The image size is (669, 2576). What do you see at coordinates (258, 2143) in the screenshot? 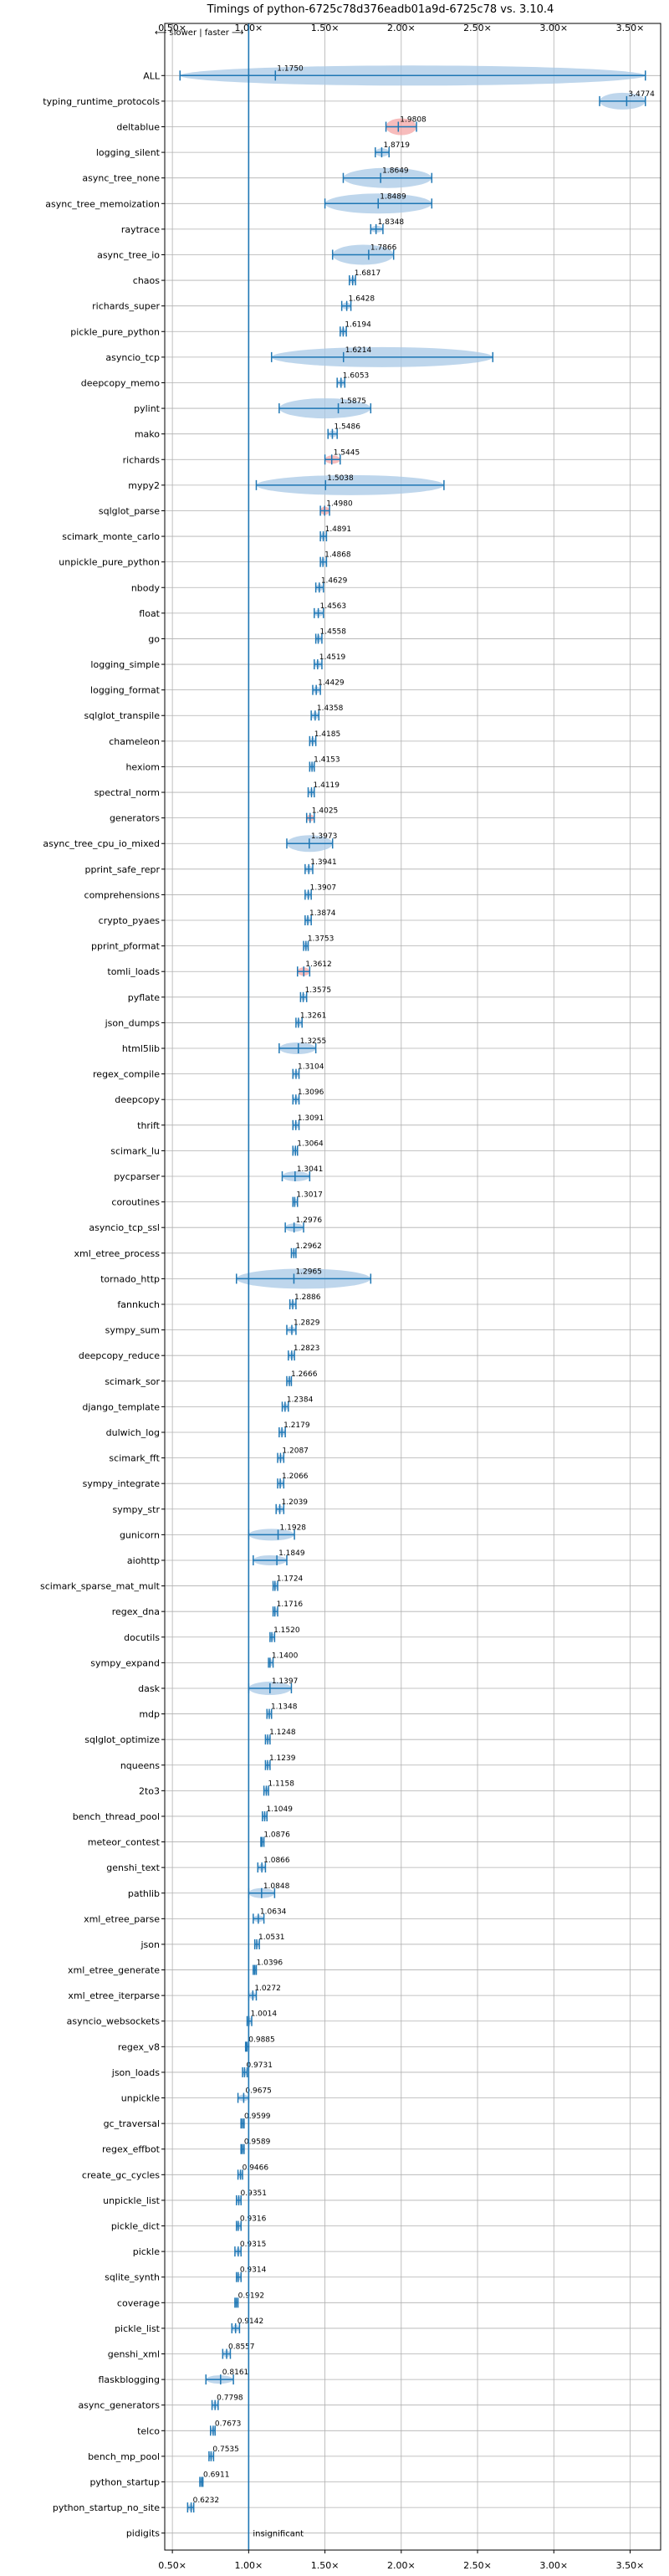
I see `value-label-regex_effbot: 0.9589` at bounding box center [258, 2143].